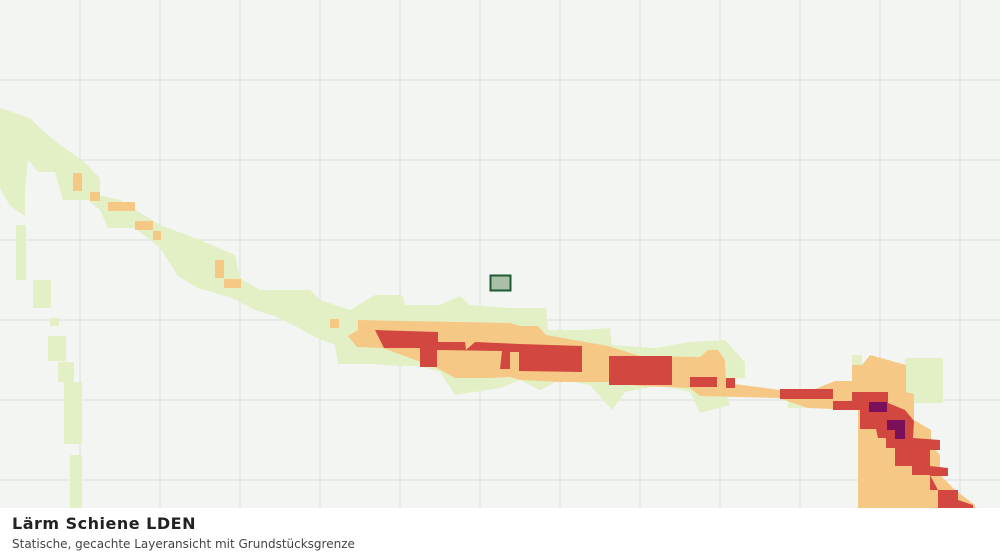 This screenshot has width=1000, height=560. I want to click on map-title: Lärm Schiene LDEN, so click(104, 523).